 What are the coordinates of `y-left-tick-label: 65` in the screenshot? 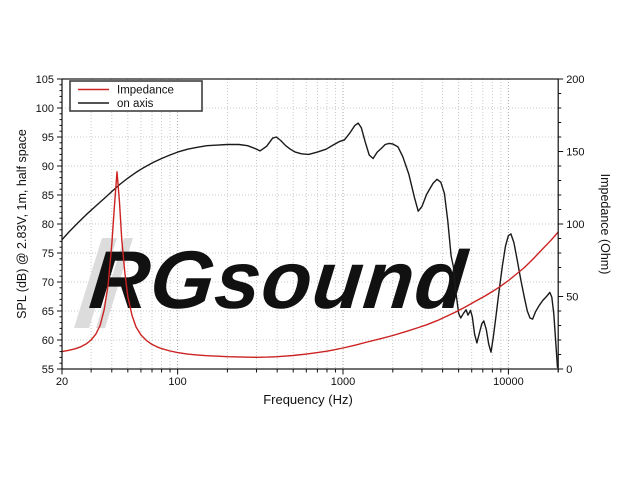 It's located at (48, 312).